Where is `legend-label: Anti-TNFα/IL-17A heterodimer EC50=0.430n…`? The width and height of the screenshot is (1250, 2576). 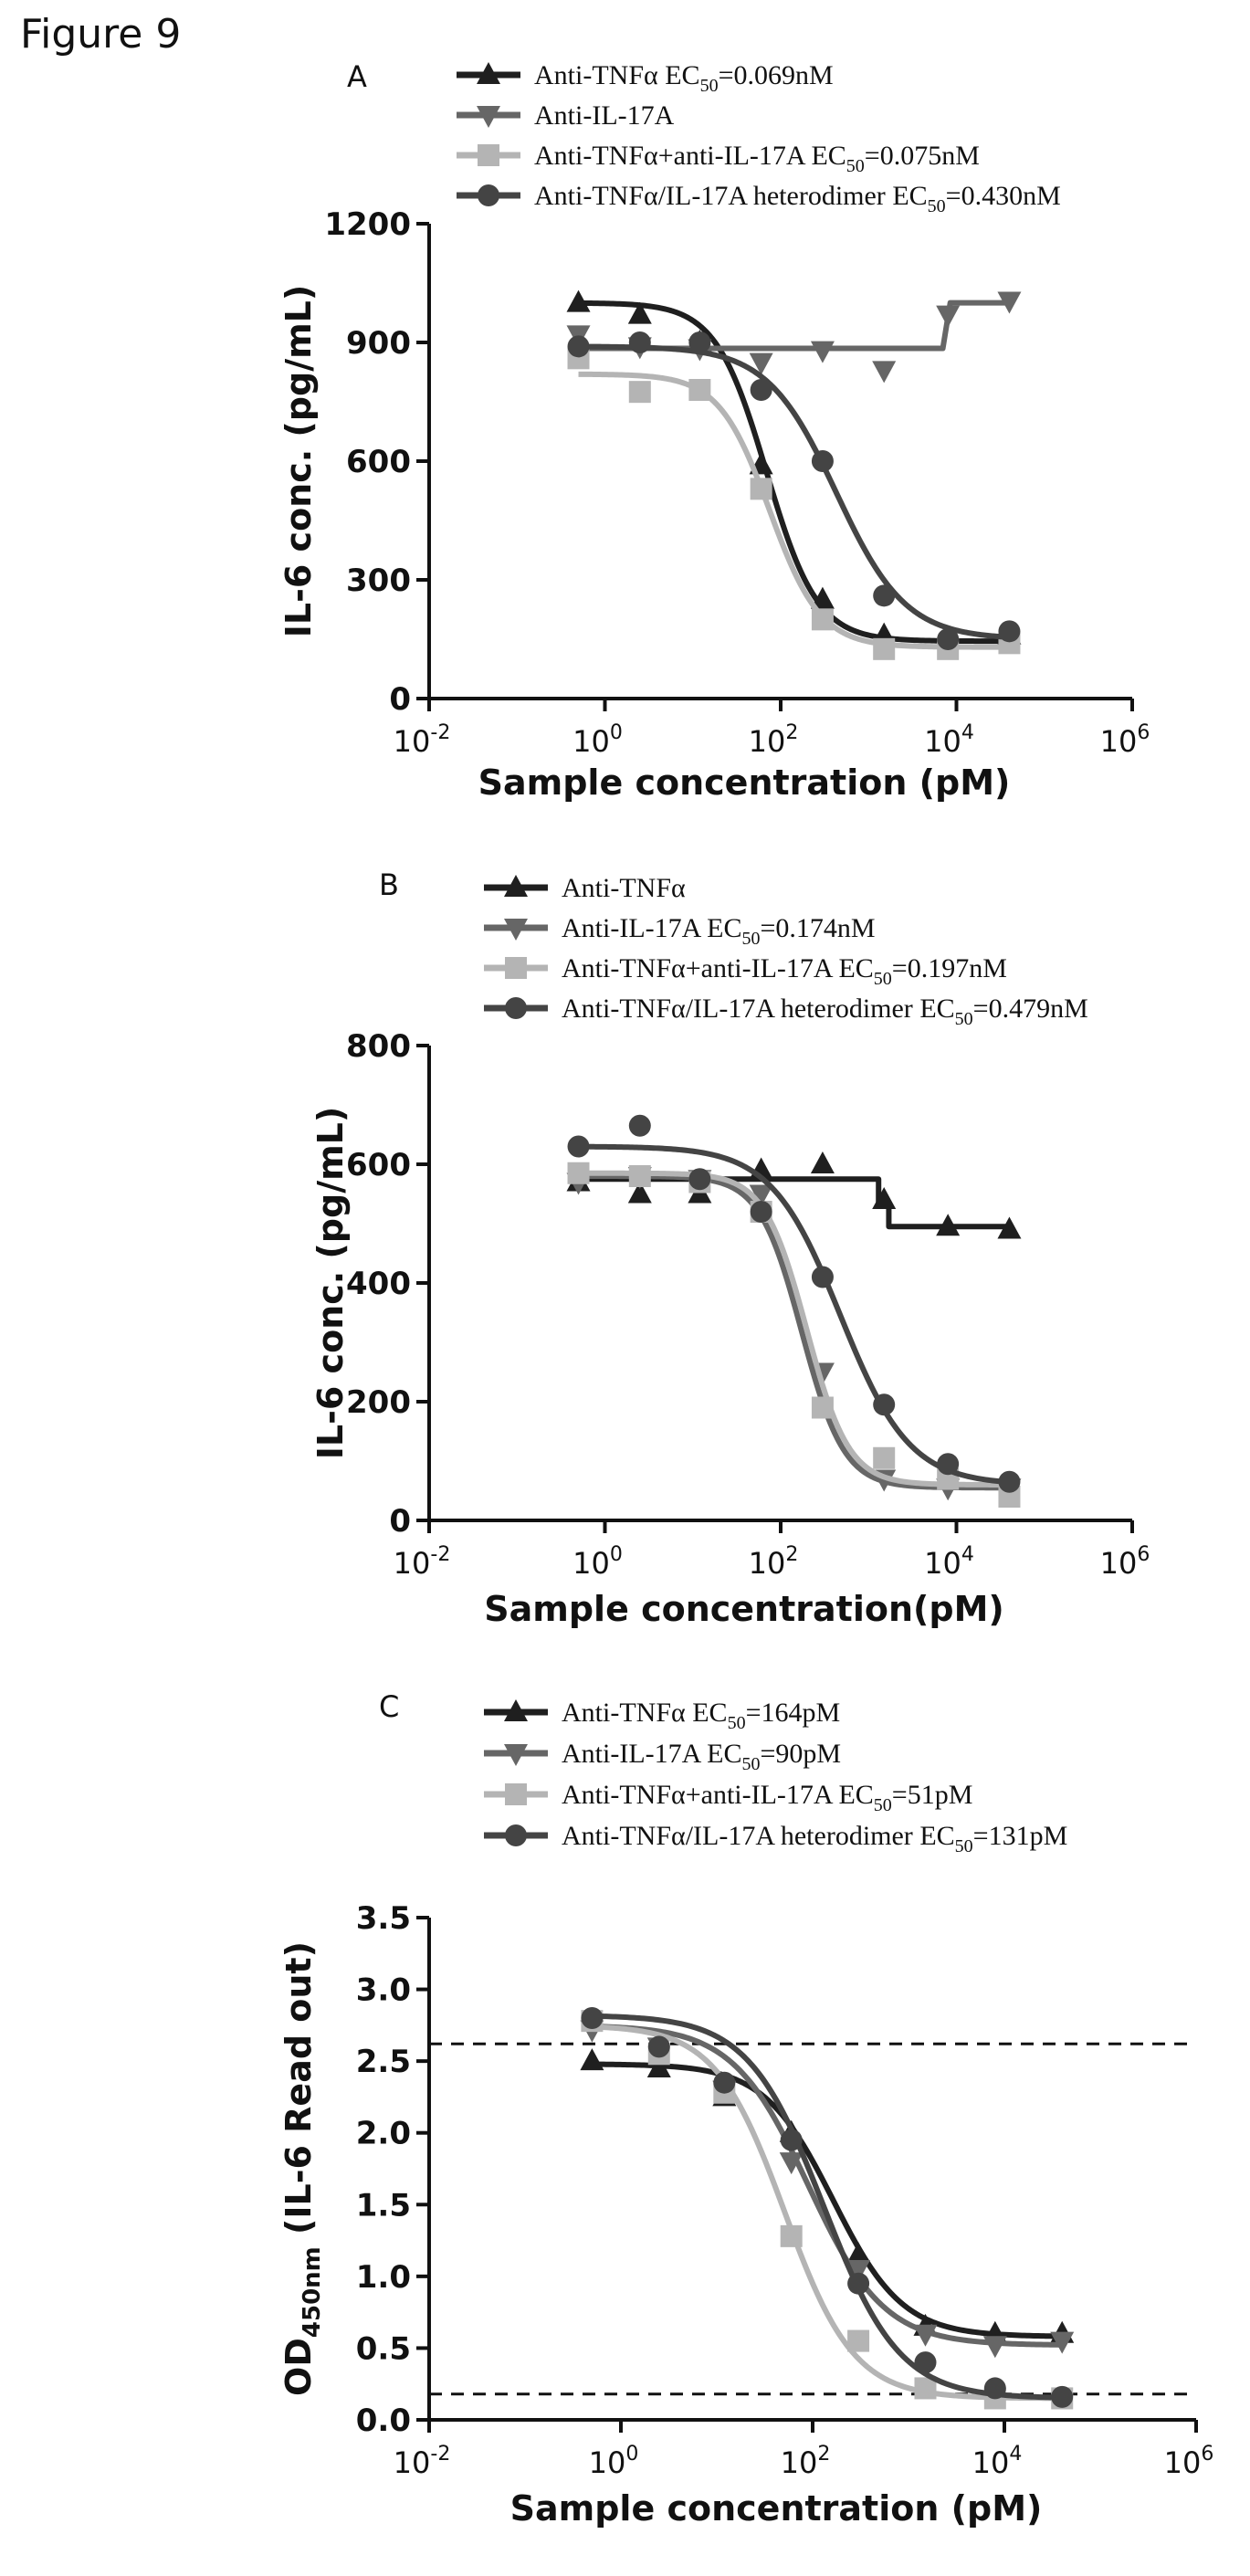 legend-label: Anti-TNFα/IL-17A heterodimer EC50=0.430n… is located at coordinates (797, 198).